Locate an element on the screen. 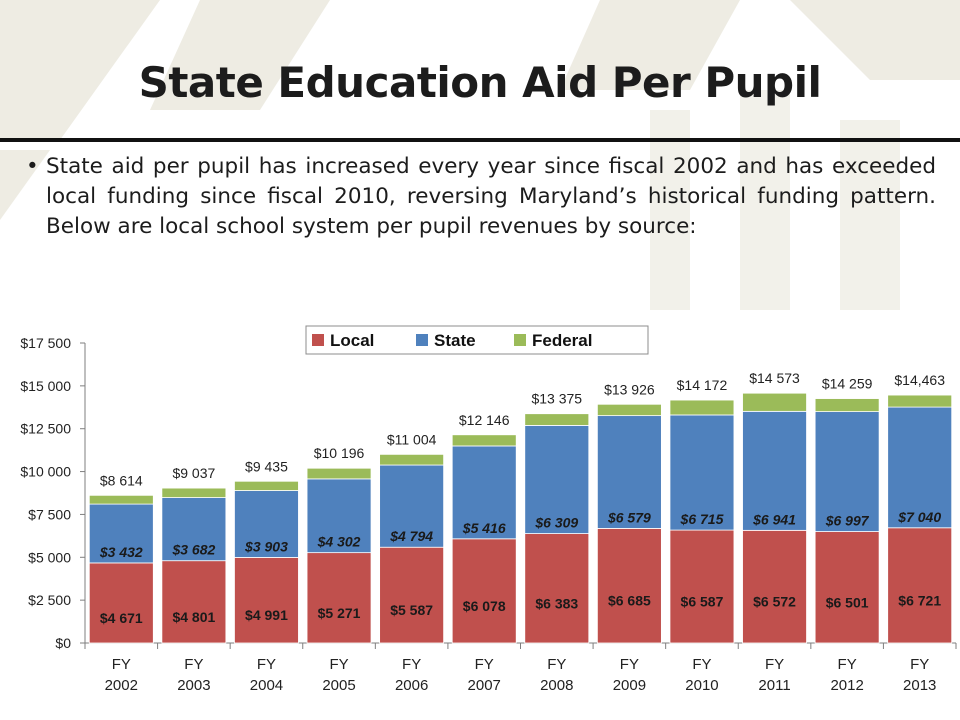  slide-title: State Education Aid Per Pupil is located at coordinates (480, 82).